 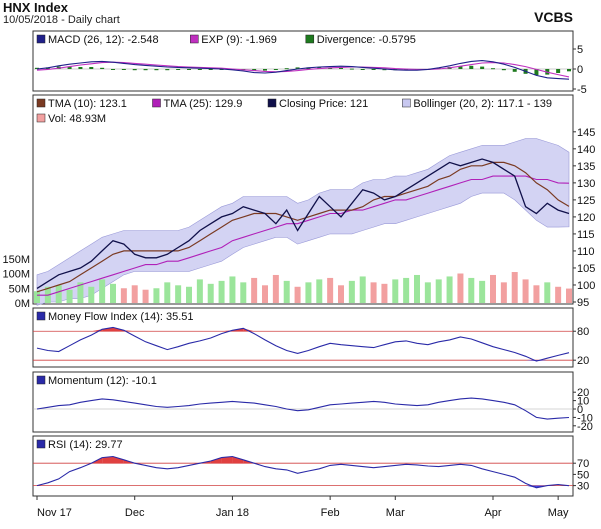 What do you see at coordinates (586, 252) in the screenshot?
I see `price-y-tick-label: 110` at bounding box center [586, 252].